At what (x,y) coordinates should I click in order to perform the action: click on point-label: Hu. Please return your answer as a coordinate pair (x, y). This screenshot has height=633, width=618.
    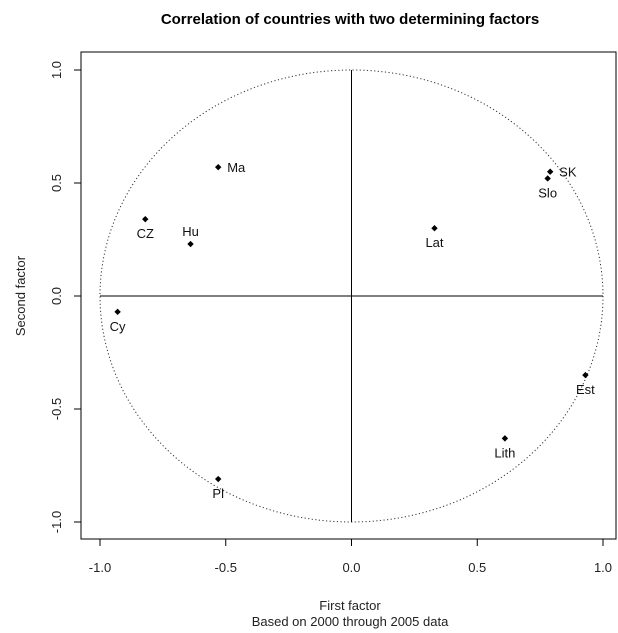
    Looking at the image, I should click on (190, 231).